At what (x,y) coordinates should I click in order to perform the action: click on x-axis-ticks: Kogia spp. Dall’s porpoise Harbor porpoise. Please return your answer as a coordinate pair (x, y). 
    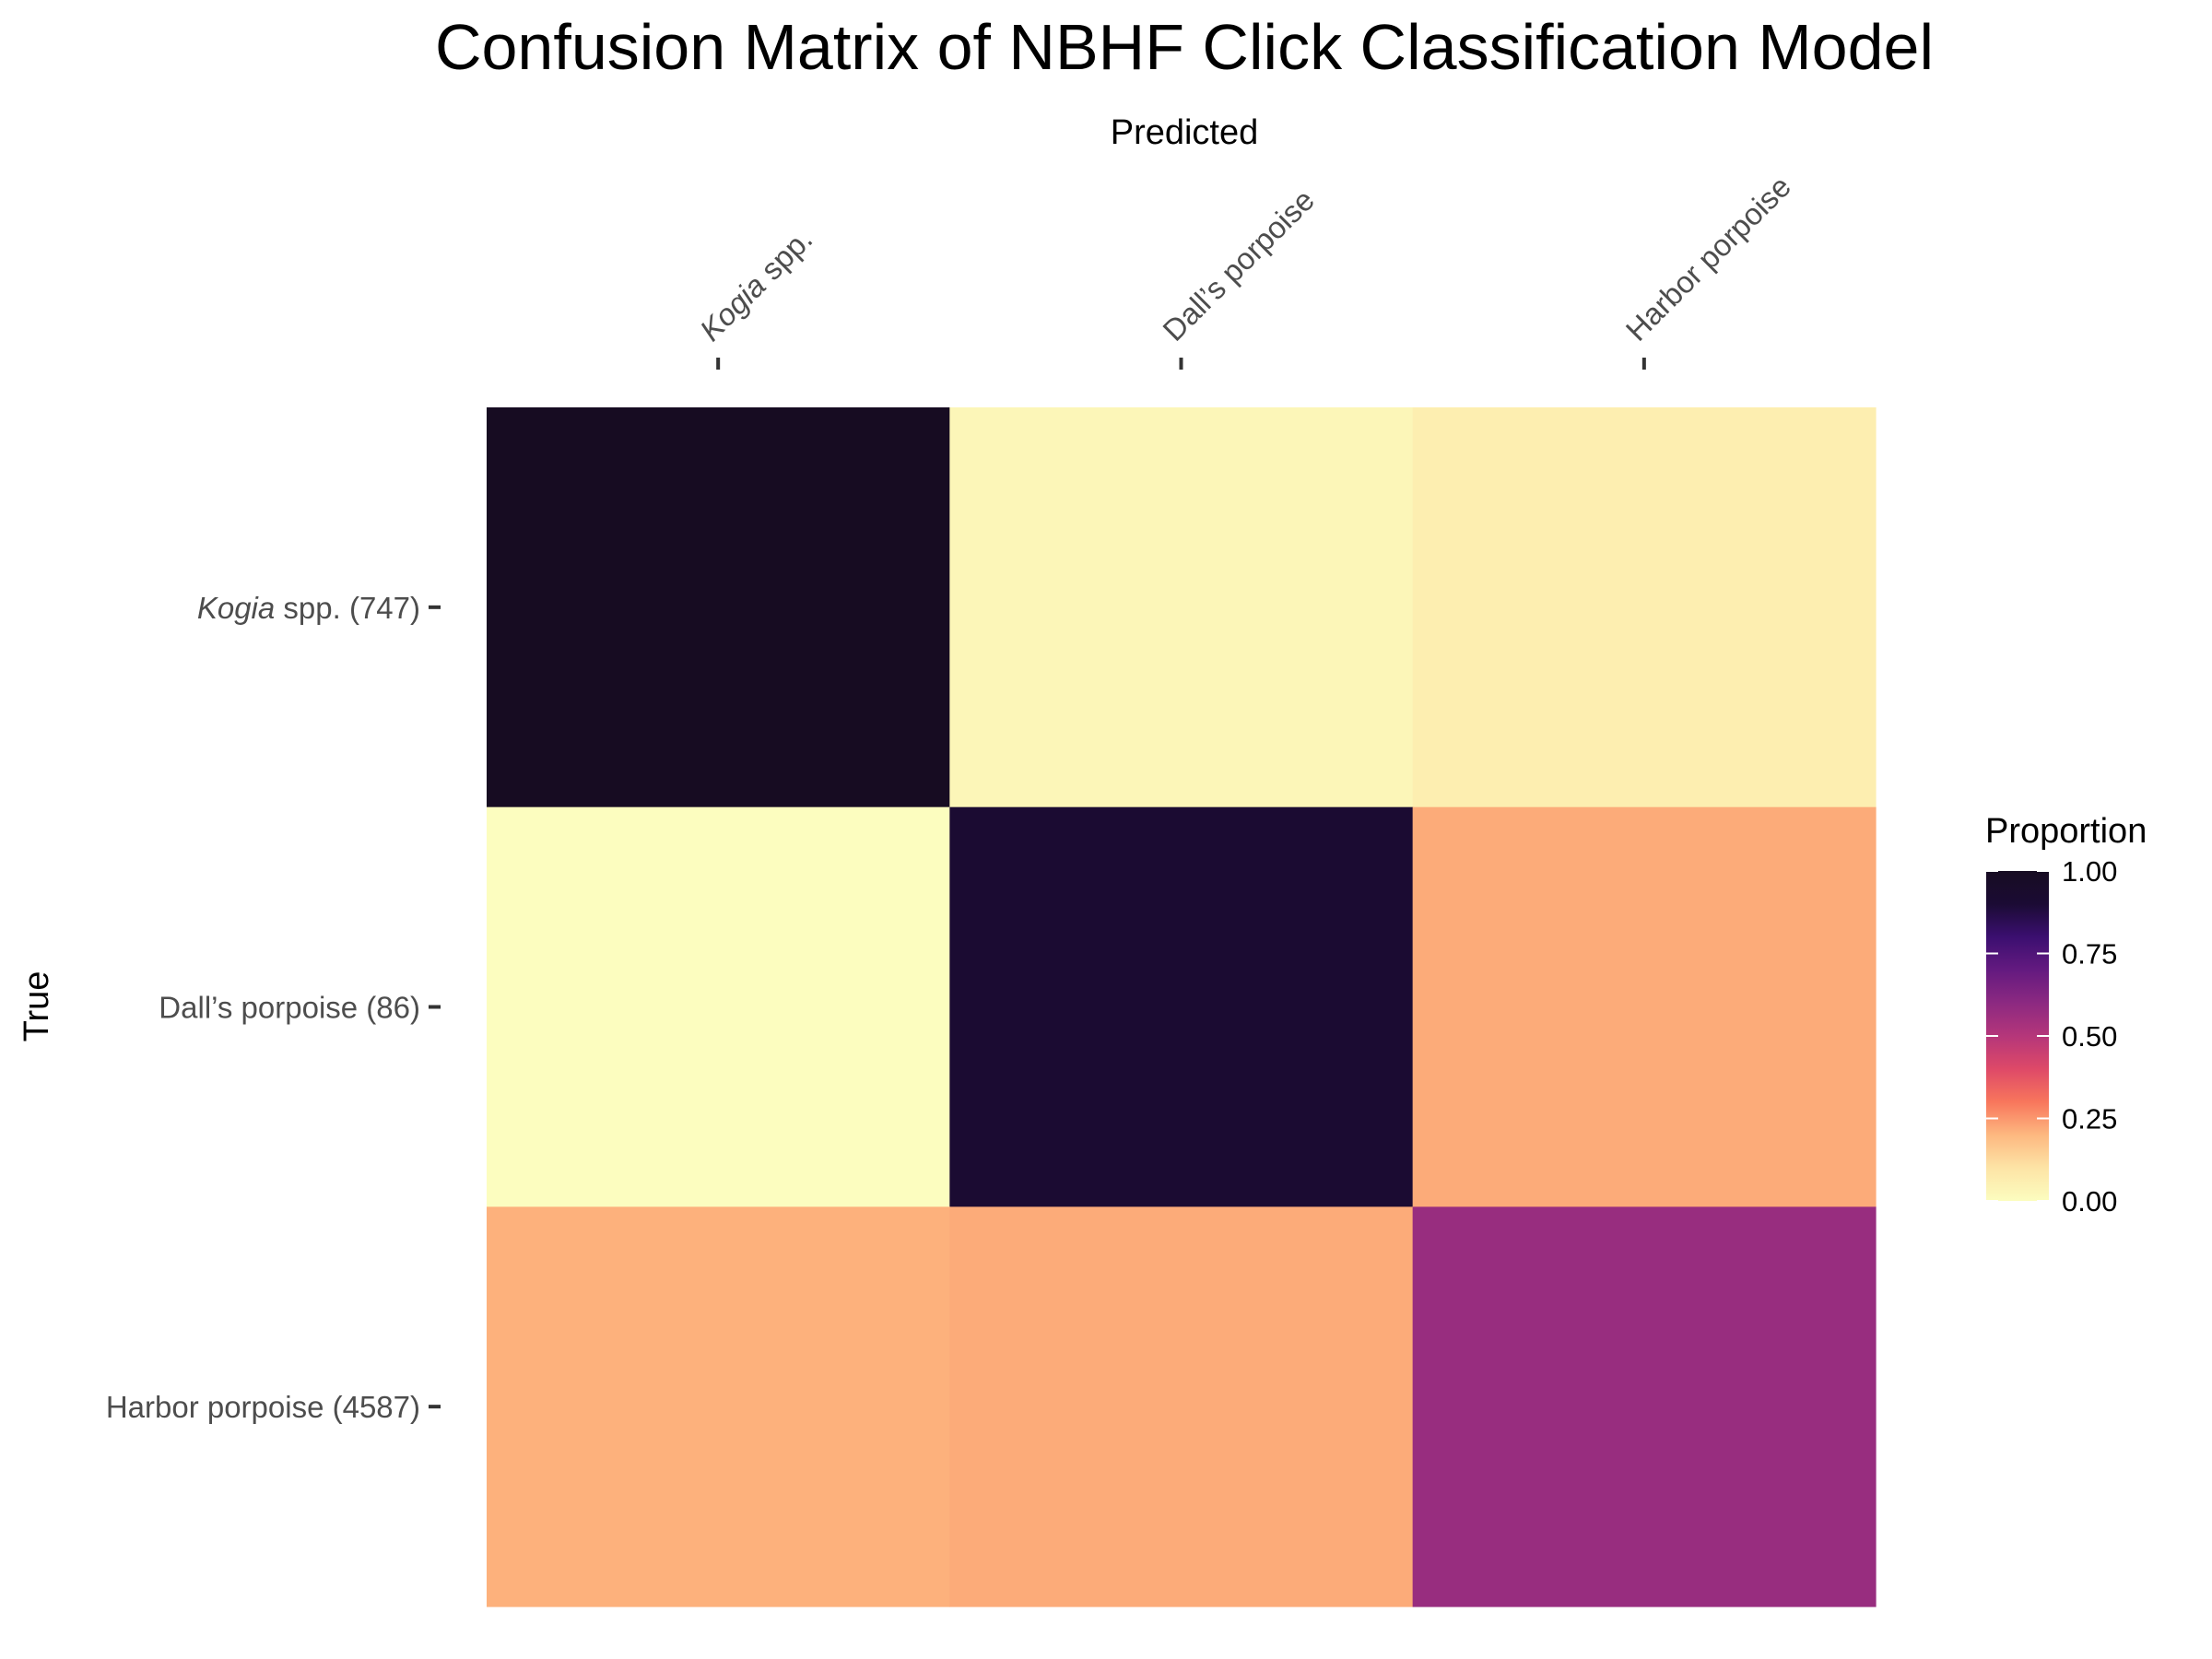
    Looking at the image, I should click on (1245, 269).